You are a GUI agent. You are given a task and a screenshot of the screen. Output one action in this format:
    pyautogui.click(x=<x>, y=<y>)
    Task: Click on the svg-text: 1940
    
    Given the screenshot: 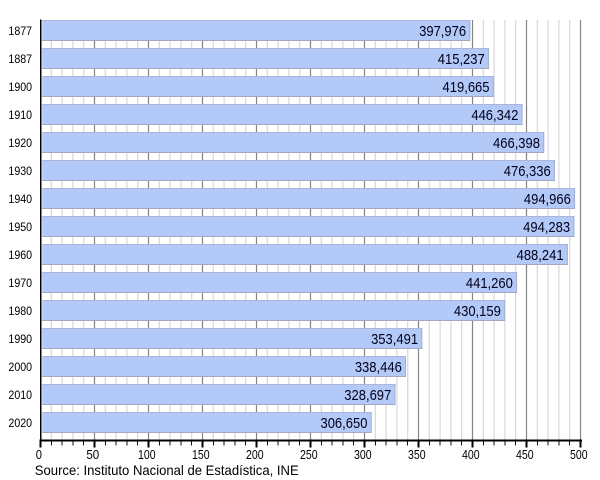 What is the action you would take?
    pyautogui.click(x=20, y=199)
    